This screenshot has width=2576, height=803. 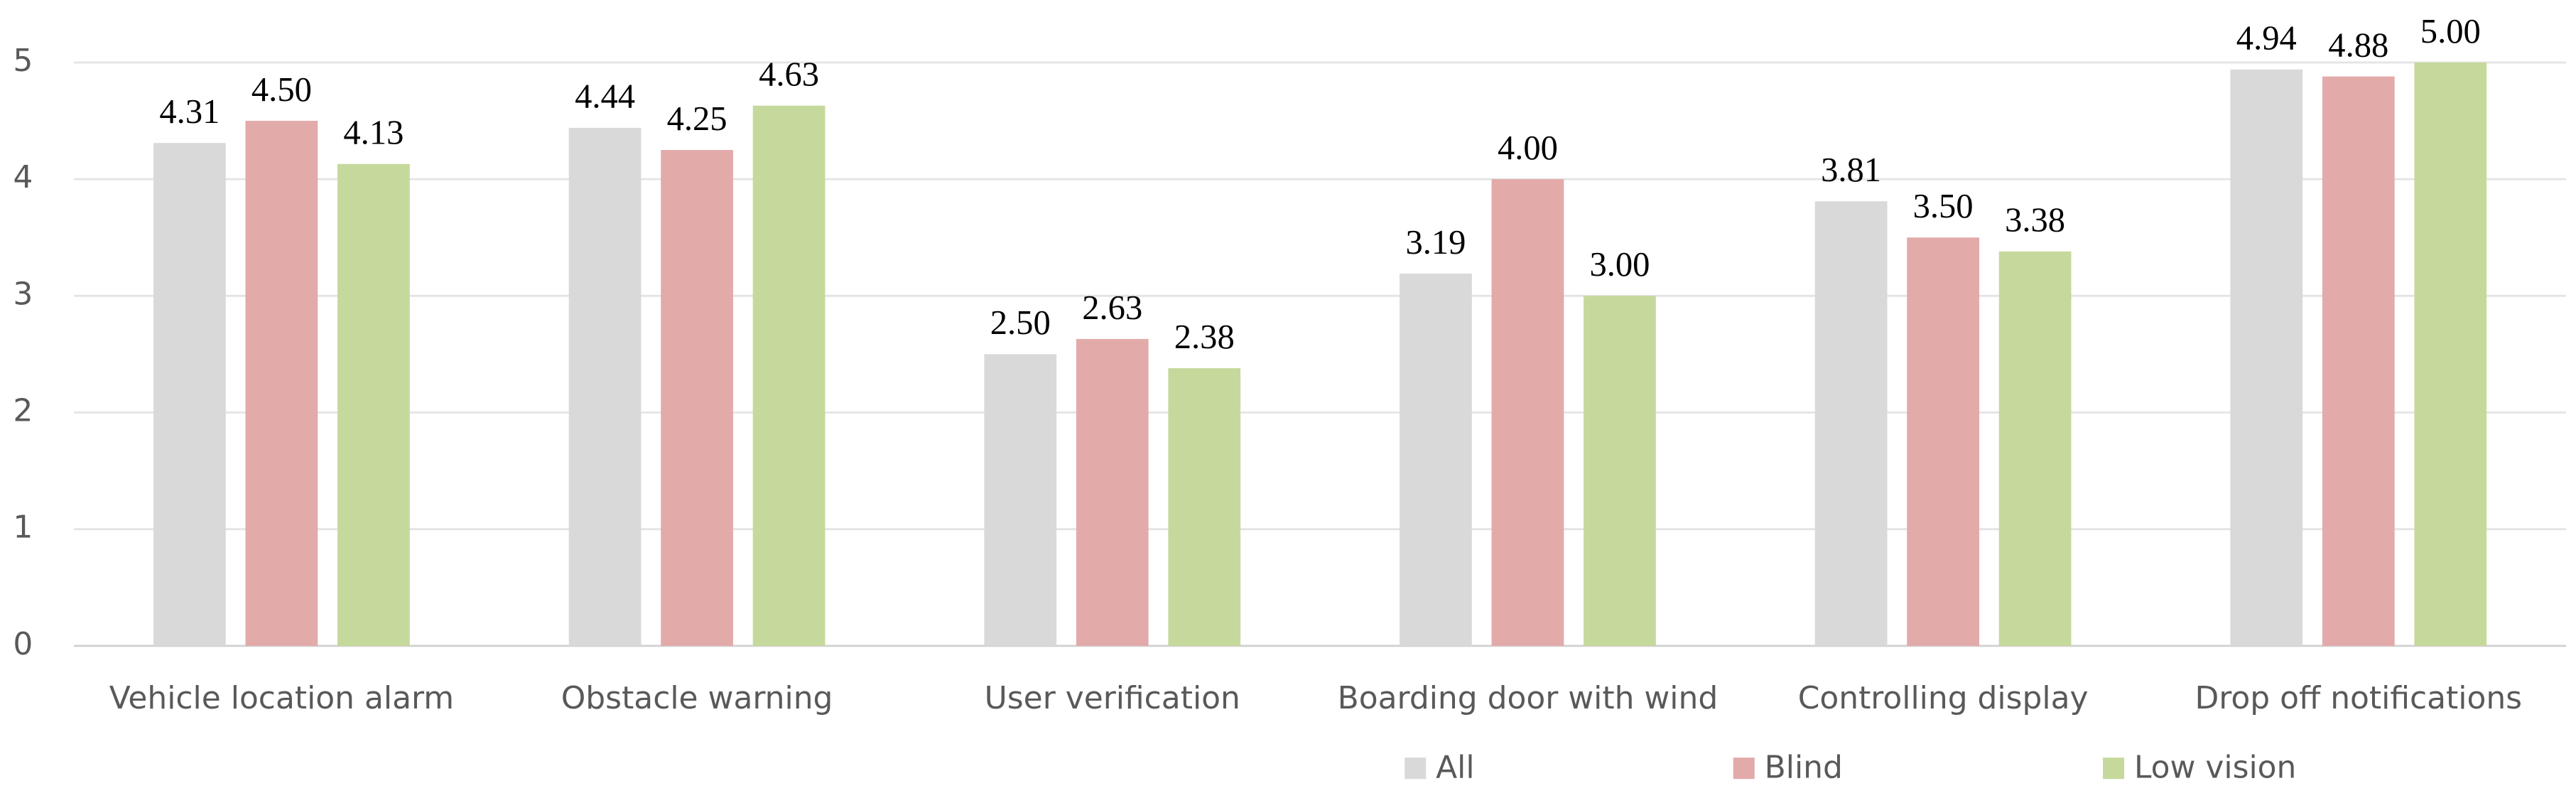 What do you see at coordinates (23, 177) in the screenshot?
I see `y-tick-label: 4` at bounding box center [23, 177].